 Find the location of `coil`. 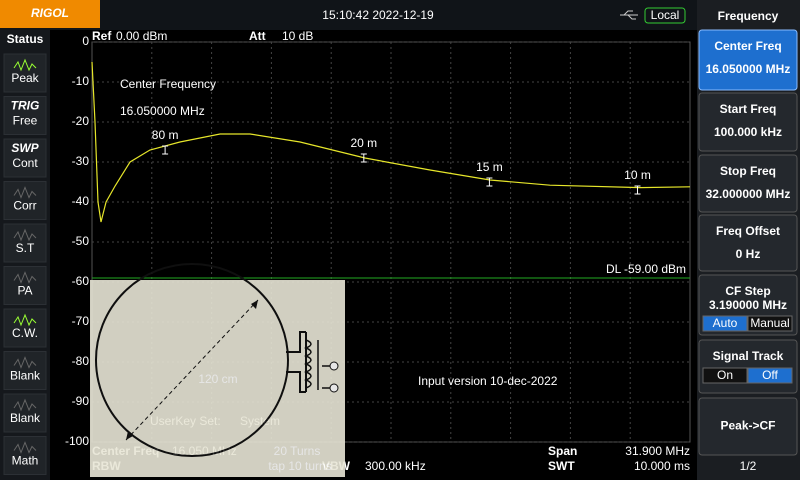

coil is located at coordinates (316, 364).